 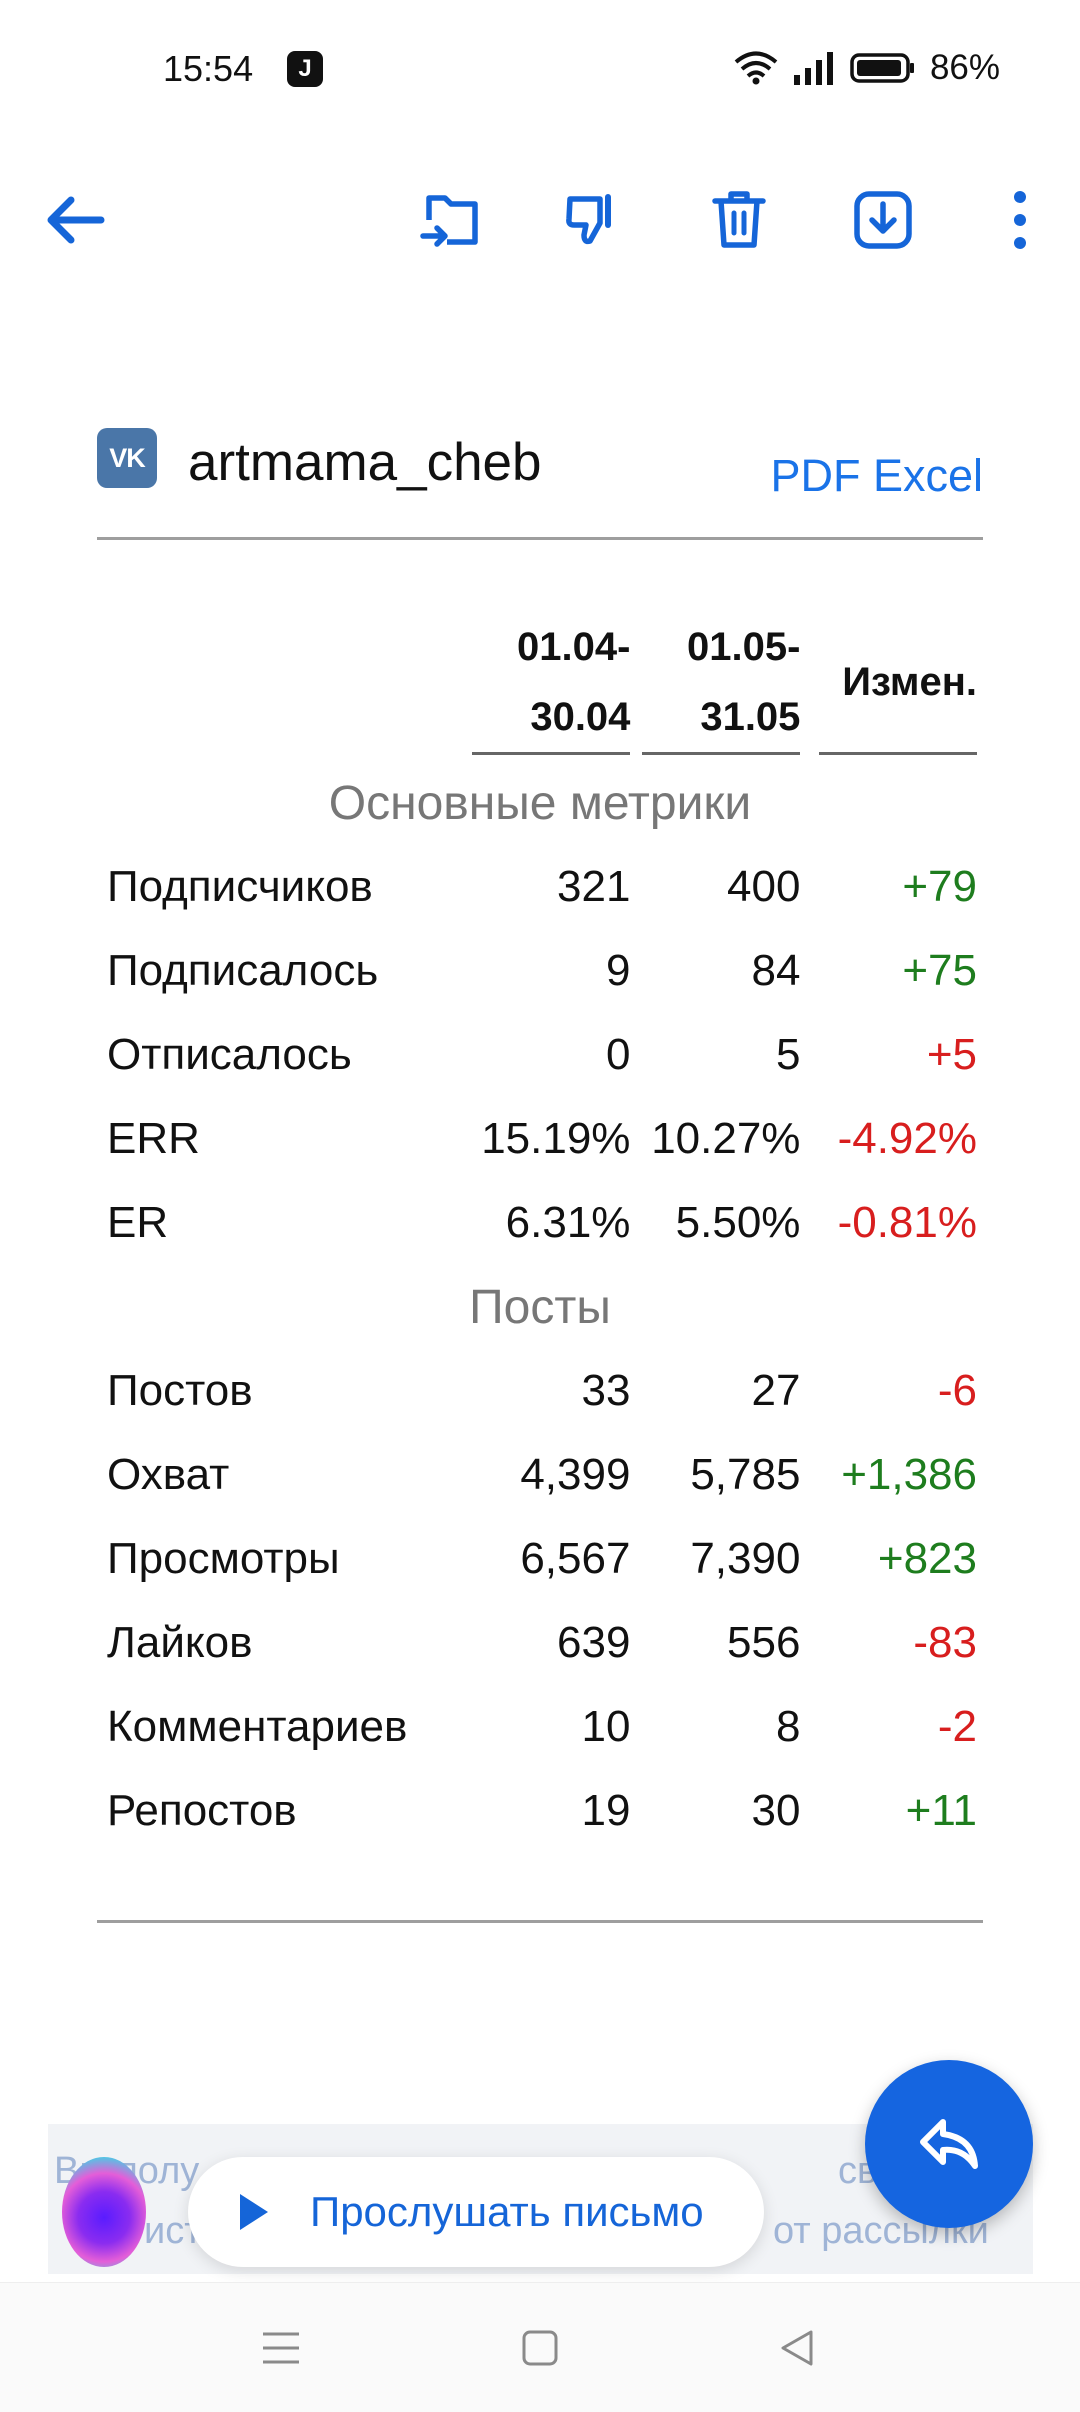 I want to click on home-button, so click(x=540, y=2348).